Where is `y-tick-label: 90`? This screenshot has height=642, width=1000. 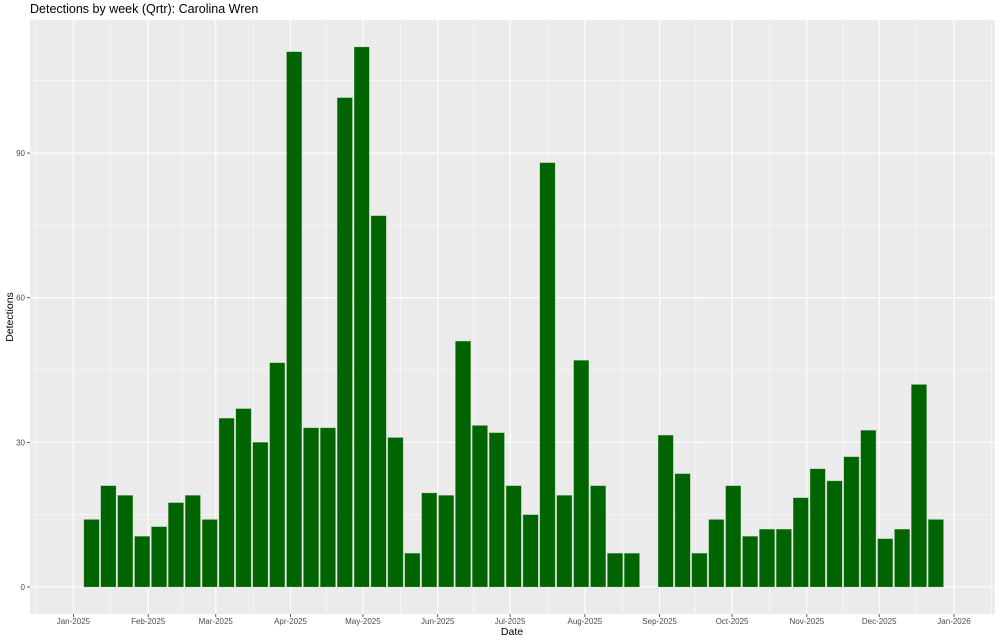
y-tick-label: 90 is located at coordinates (20, 153).